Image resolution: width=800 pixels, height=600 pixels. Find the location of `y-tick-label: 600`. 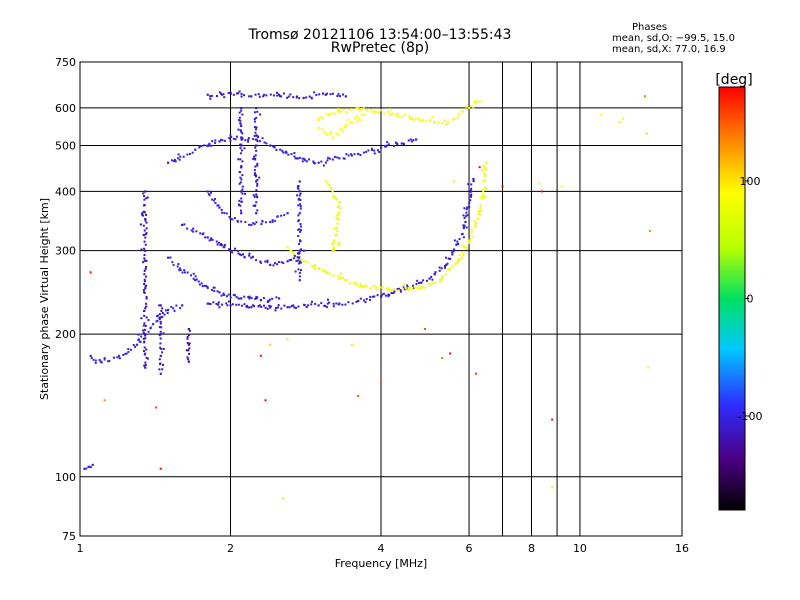

y-tick-label: 600 is located at coordinates (65, 108).